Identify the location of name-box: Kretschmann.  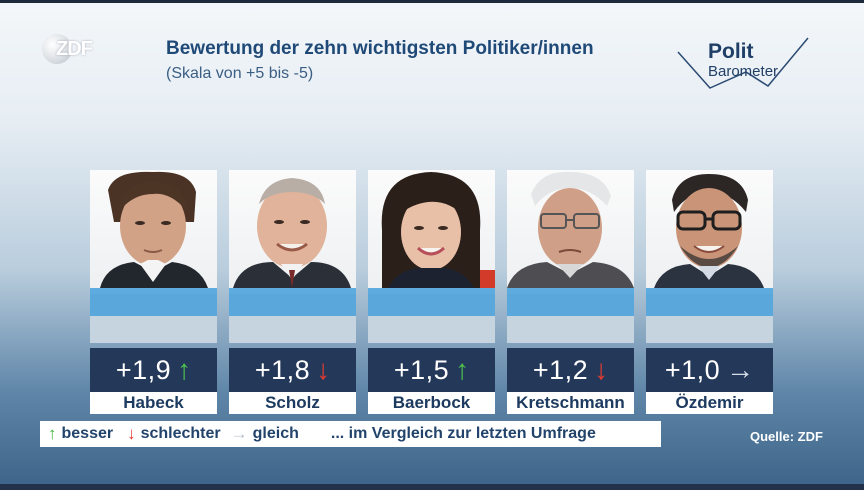
(570, 403).